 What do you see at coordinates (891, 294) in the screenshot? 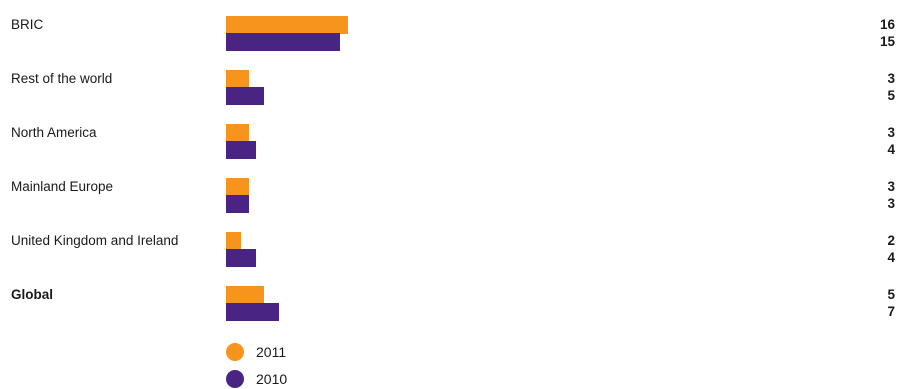
I see `value-label-2011: 5` at bounding box center [891, 294].